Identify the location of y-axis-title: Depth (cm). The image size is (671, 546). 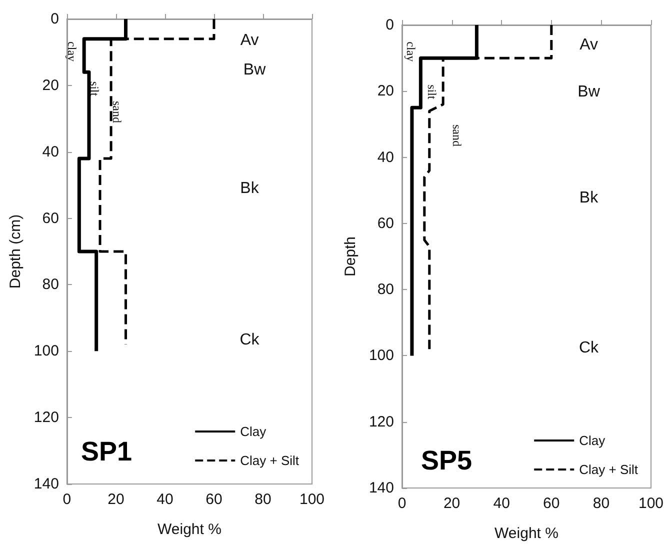
(15, 251).